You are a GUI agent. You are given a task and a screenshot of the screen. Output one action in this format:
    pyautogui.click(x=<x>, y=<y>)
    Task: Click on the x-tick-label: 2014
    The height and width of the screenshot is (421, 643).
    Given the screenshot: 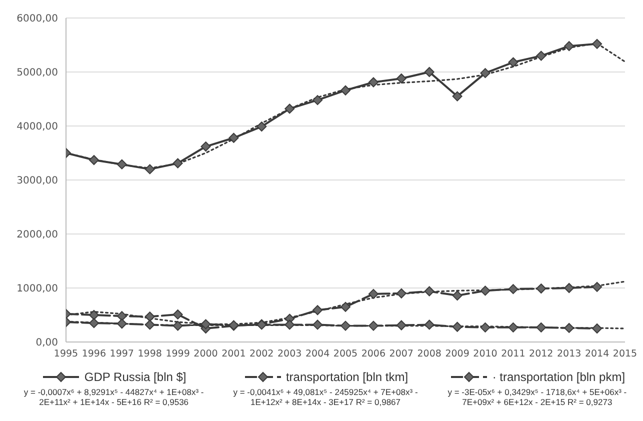 What is the action you would take?
    pyautogui.click(x=597, y=354)
    